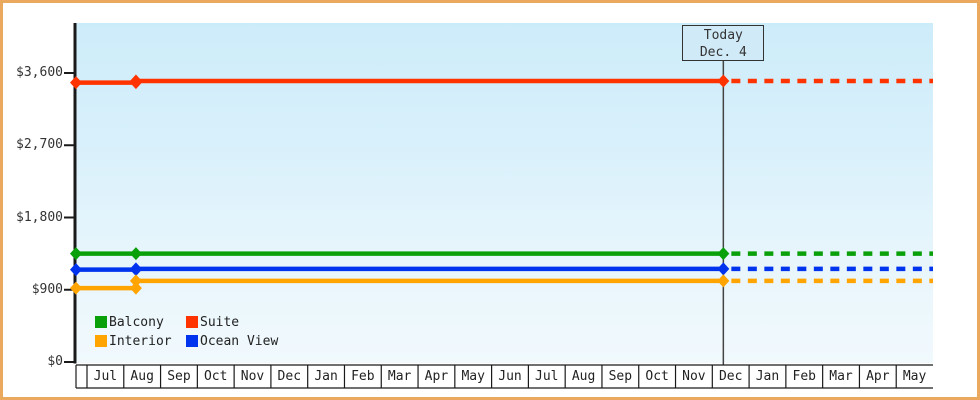 Image resolution: width=980 pixels, height=400 pixels. Describe the element at coordinates (136, 322) in the screenshot. I see `legend-label-balcony: Balcony` at that location.